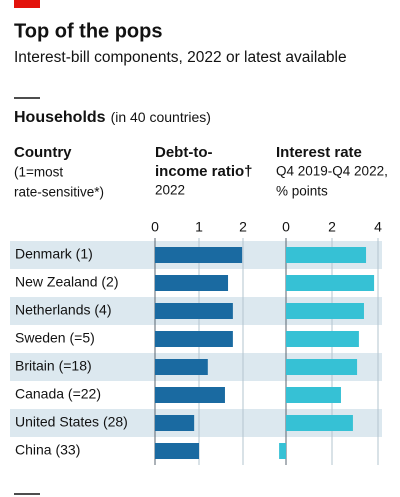 Image resolution: width=400 pixels, height=497 pixels. What do you see at coordinates (58, 394) in the screenshot?
I see `category-label: Canada (=22)` at bounding box center [58, 394].